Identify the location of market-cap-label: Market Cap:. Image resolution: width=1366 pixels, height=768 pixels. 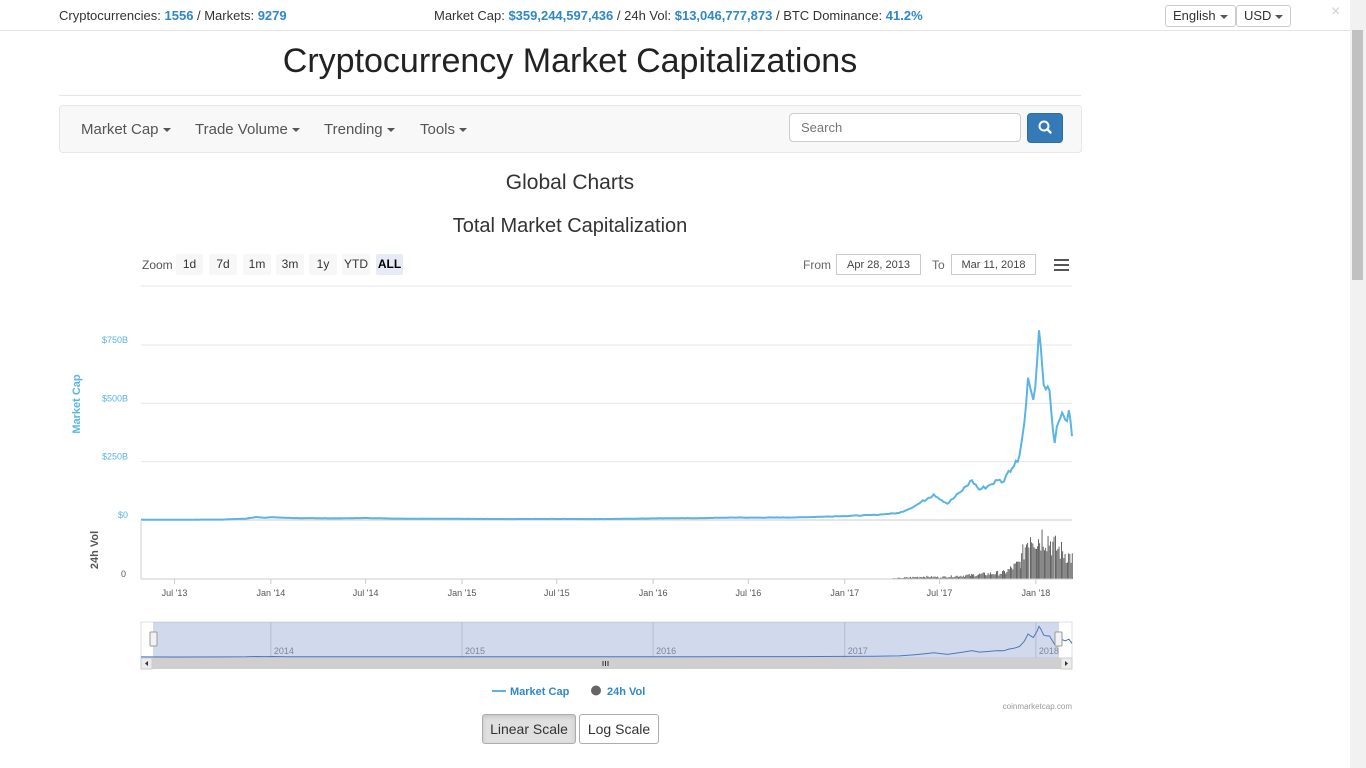
(469, 15).